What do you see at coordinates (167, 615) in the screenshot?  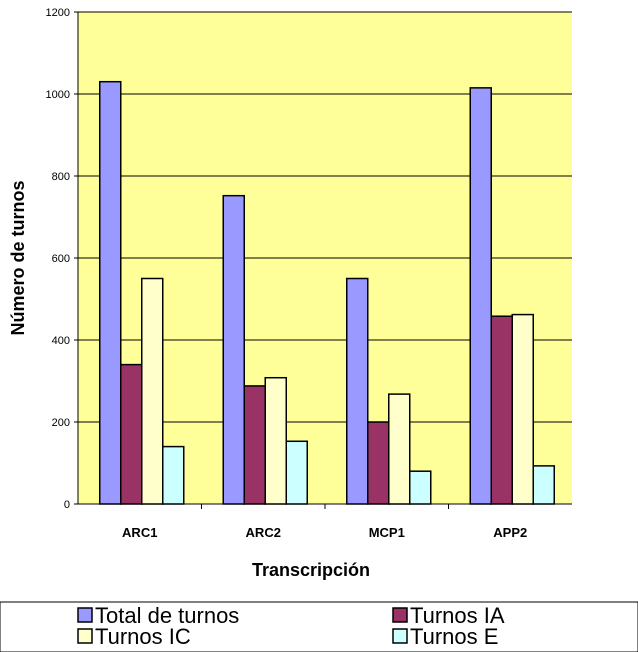 I see `legend-label: Total de turnos` at bounding box center [167, 615].